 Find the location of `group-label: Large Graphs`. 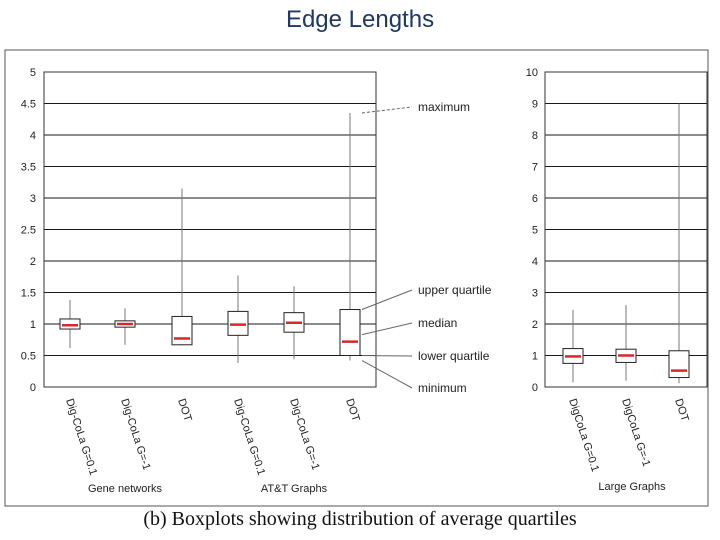

group-label: Large Graphs is located at coordinates (632, 487).